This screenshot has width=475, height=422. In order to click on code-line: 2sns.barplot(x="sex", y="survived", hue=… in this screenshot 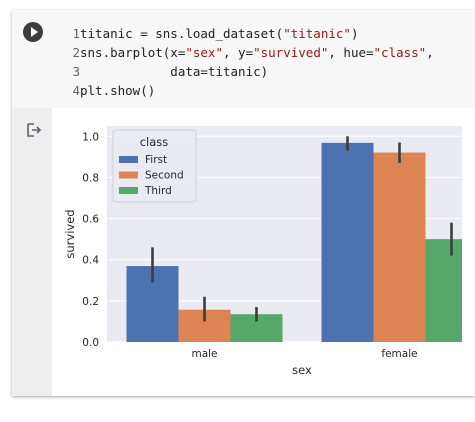, I will do `click(250, 52)`.